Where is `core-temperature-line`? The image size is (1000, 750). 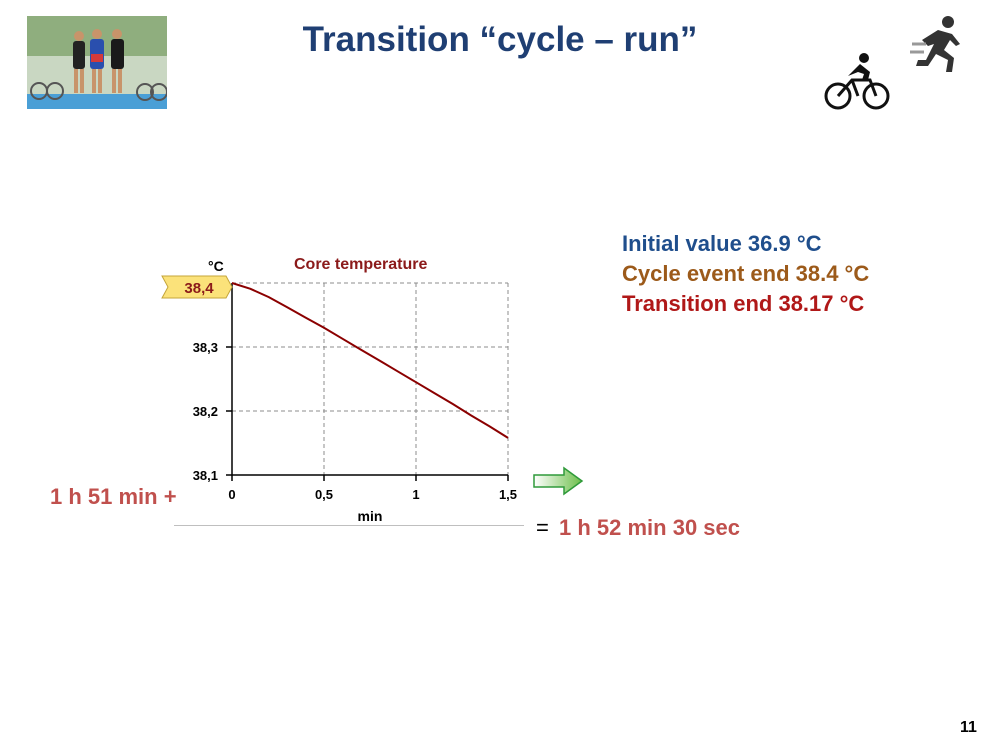 core-temperature-line is located at coordinates (370, 360).